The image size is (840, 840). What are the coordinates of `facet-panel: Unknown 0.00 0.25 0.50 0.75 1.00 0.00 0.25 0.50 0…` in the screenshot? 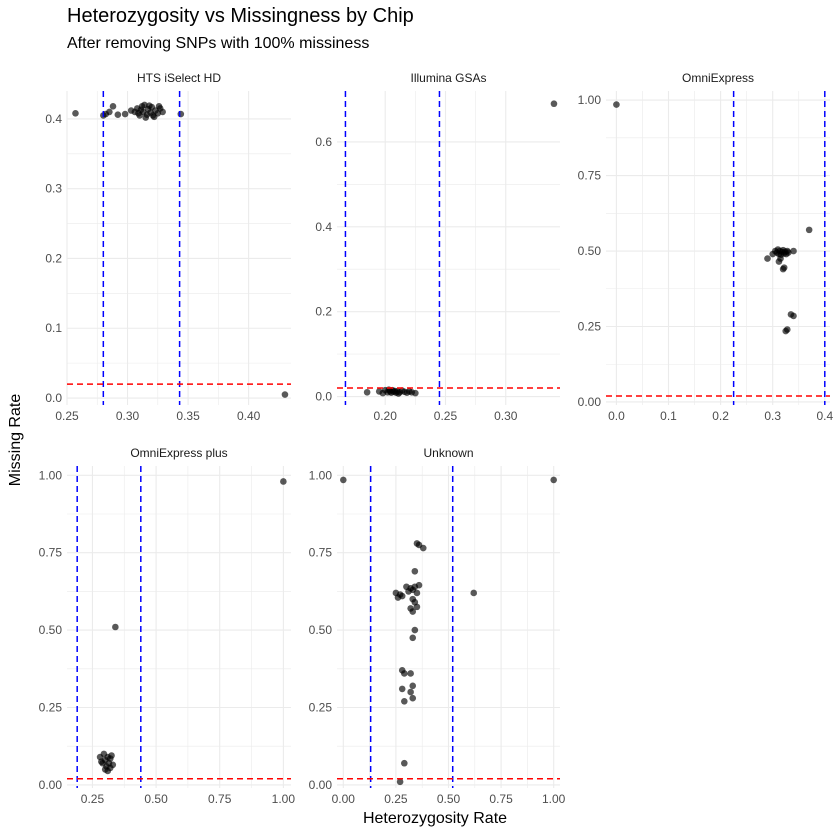 It's located at (437, 626).